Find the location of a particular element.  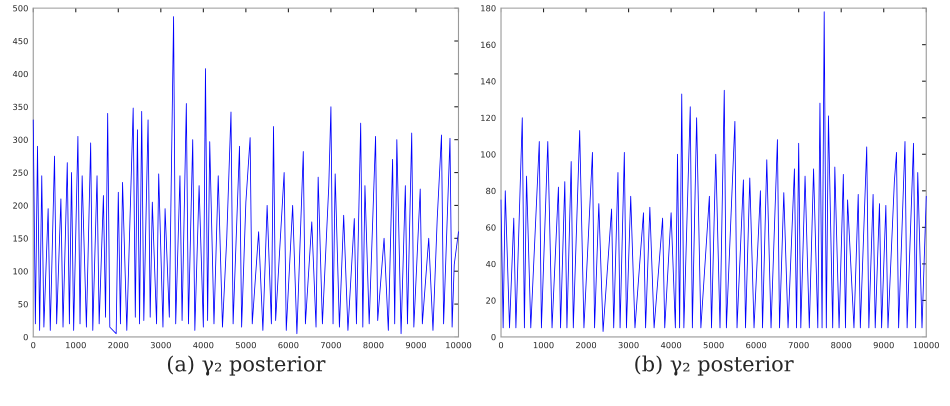

y-tick-label: 350 is located at coordinates (20, 107).